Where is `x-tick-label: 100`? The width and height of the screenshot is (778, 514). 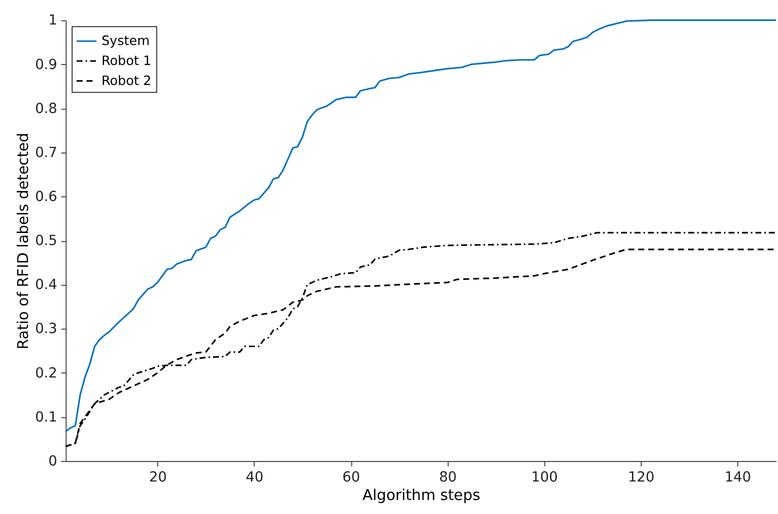 x-tick-label: 100 is located at coordinates (544, 477).